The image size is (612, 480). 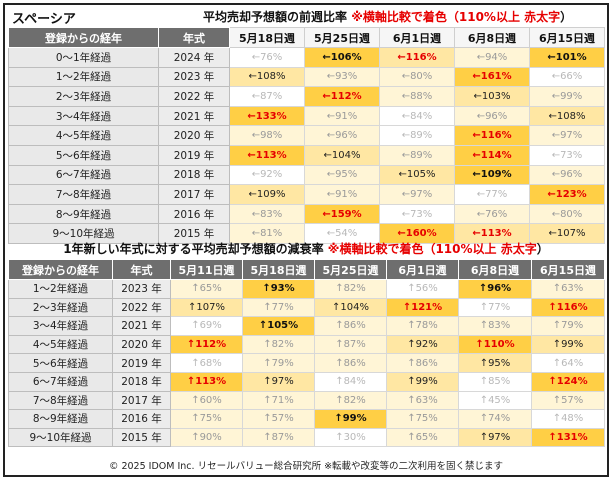 What do you see at coordinates (206, 326) in the screenshot?
I see `ratio-cell: ↑69%` at bounding box center [206, 326].